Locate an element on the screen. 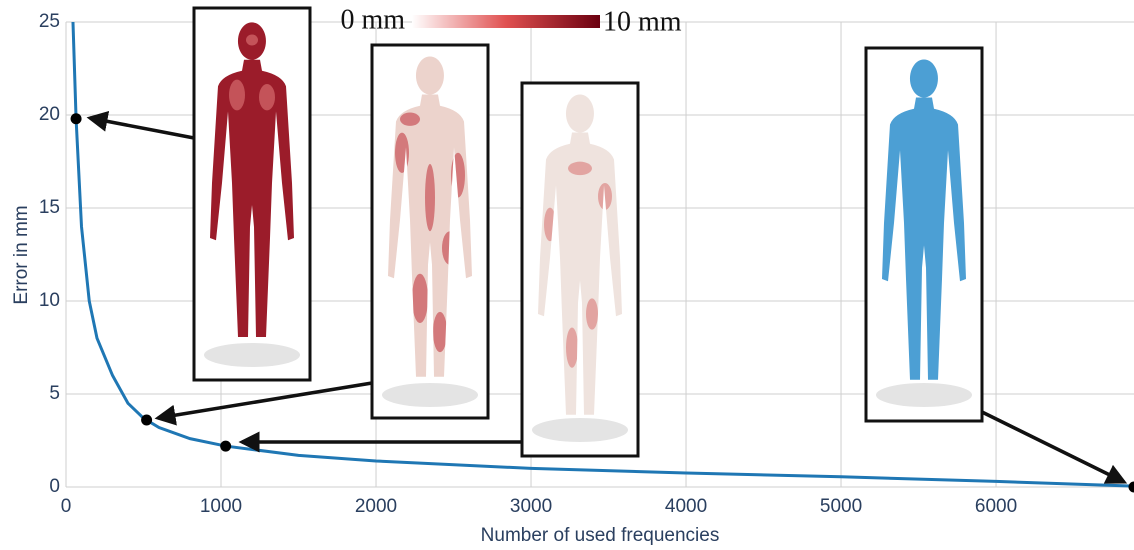 The image size is (1134, 550). x-tick-label: 2000 is located at coordinates (376, 506).